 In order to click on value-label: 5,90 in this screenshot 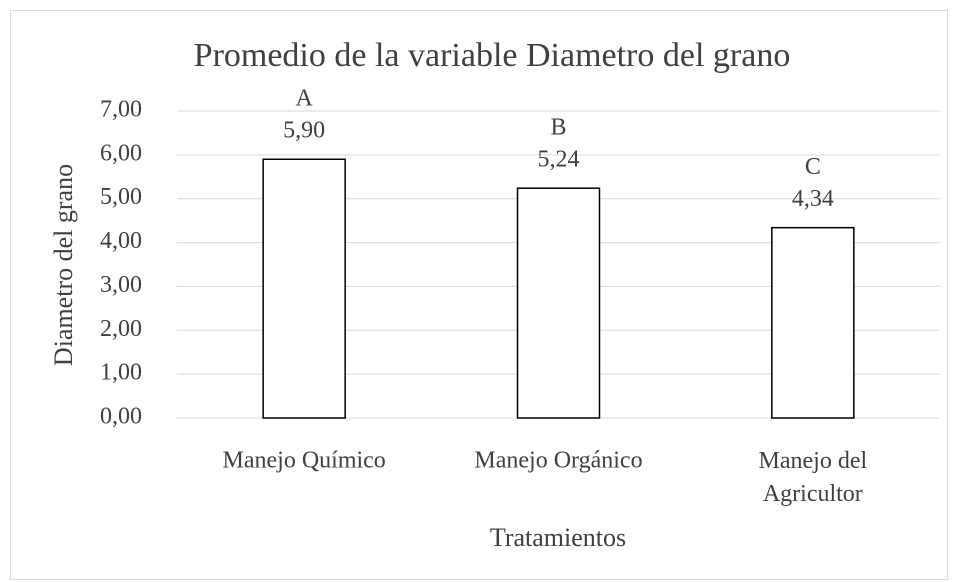, I will do `click(304, 131)`.